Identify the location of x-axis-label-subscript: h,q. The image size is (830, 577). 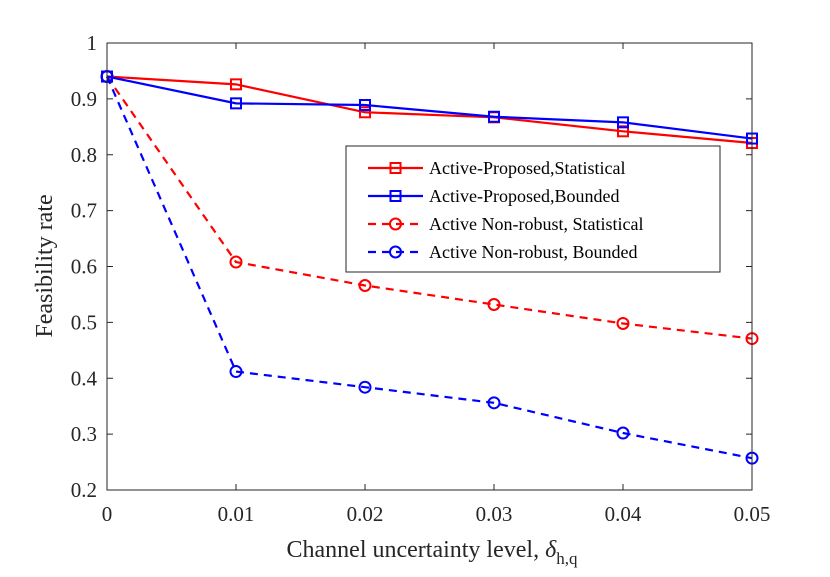
(567, 558).